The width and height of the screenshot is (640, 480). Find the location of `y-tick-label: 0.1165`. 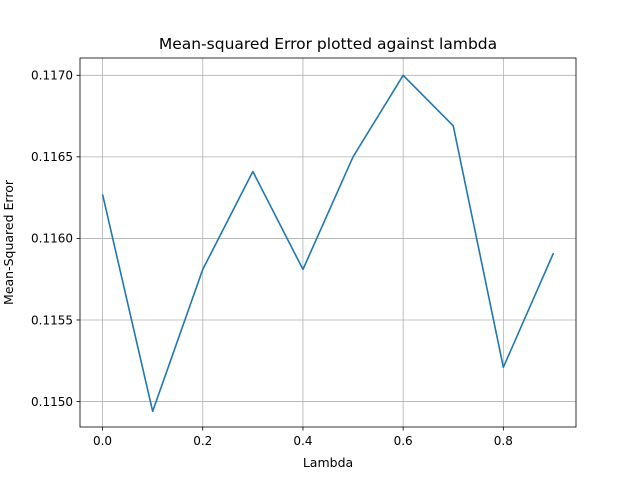

y-tick-label: 0.1165 is located at coordinates (52, 157).